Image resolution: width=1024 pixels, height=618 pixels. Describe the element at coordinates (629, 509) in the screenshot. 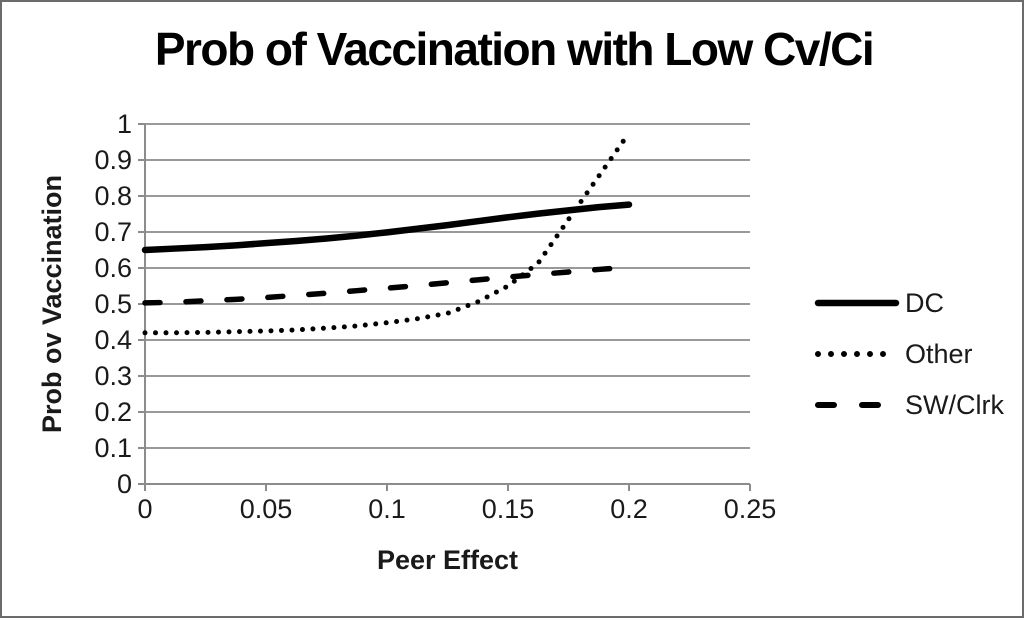

I see `x-tick-label: 0.2` at that location.